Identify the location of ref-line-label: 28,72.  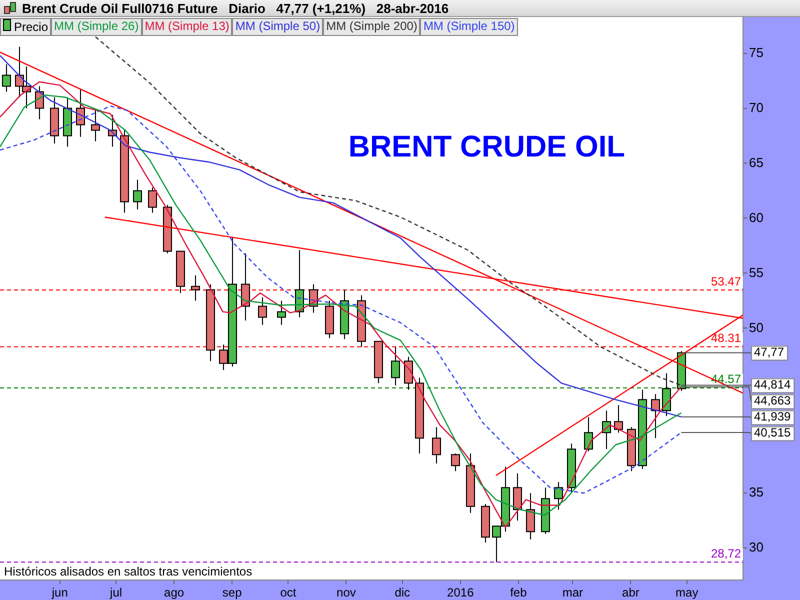
(726, 553).